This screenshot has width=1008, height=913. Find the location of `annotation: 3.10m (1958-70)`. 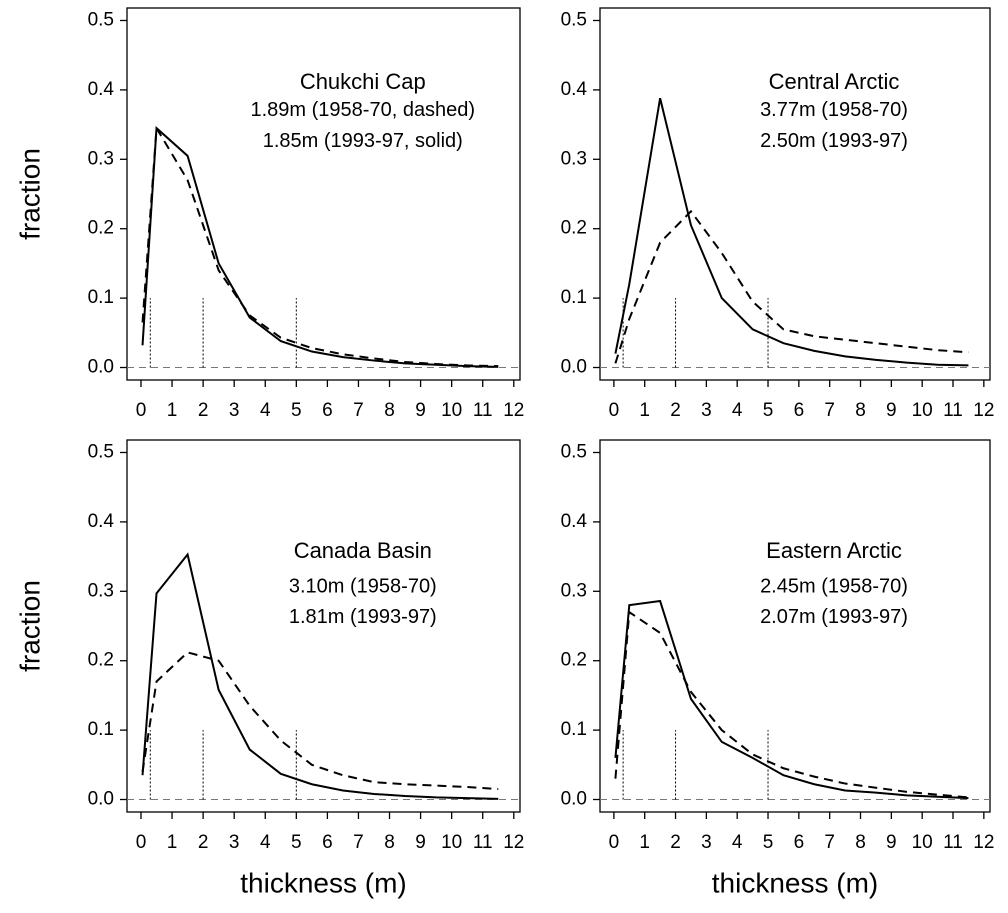

annotation: 3.10m (1958-70) is located at coordinates (363, 586).